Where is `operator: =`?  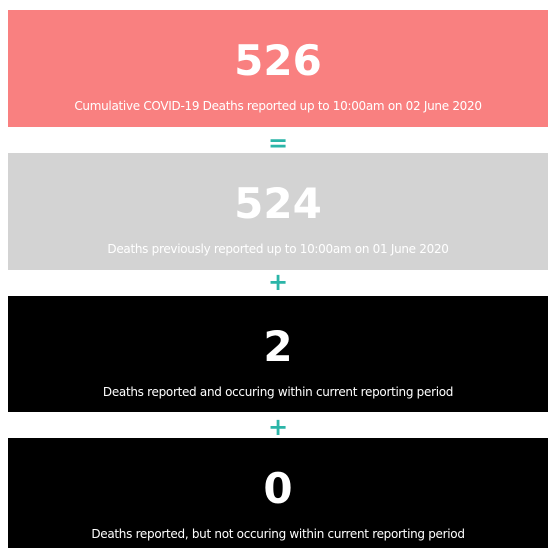
operator: = is located at coordinates (278, 143).